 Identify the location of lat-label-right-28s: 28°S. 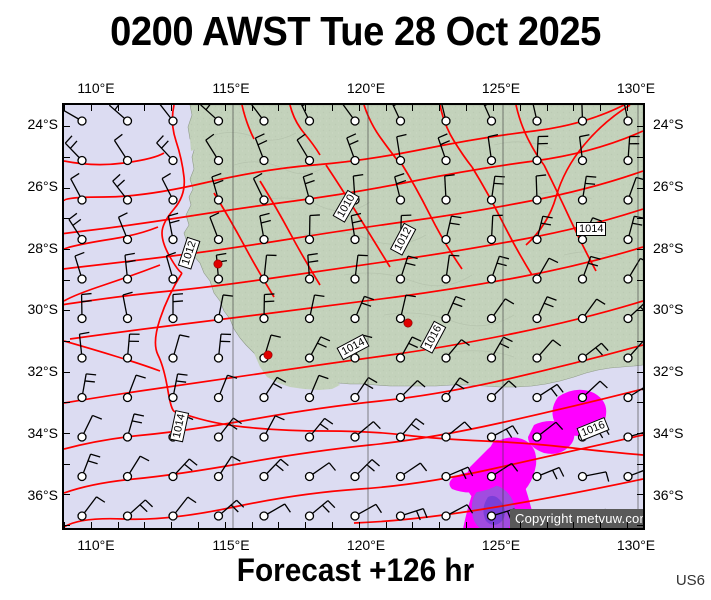
(668, 248).